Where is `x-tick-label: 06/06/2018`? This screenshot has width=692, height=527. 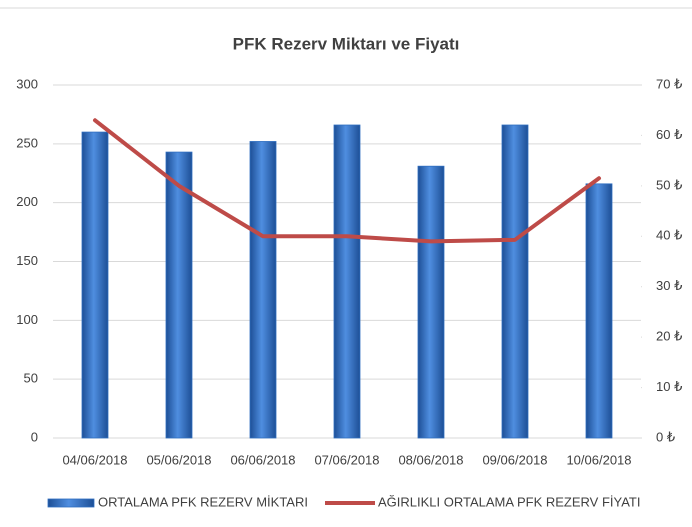
x-tick-label: 06/06/2018 is located at coordinates (262, 459).